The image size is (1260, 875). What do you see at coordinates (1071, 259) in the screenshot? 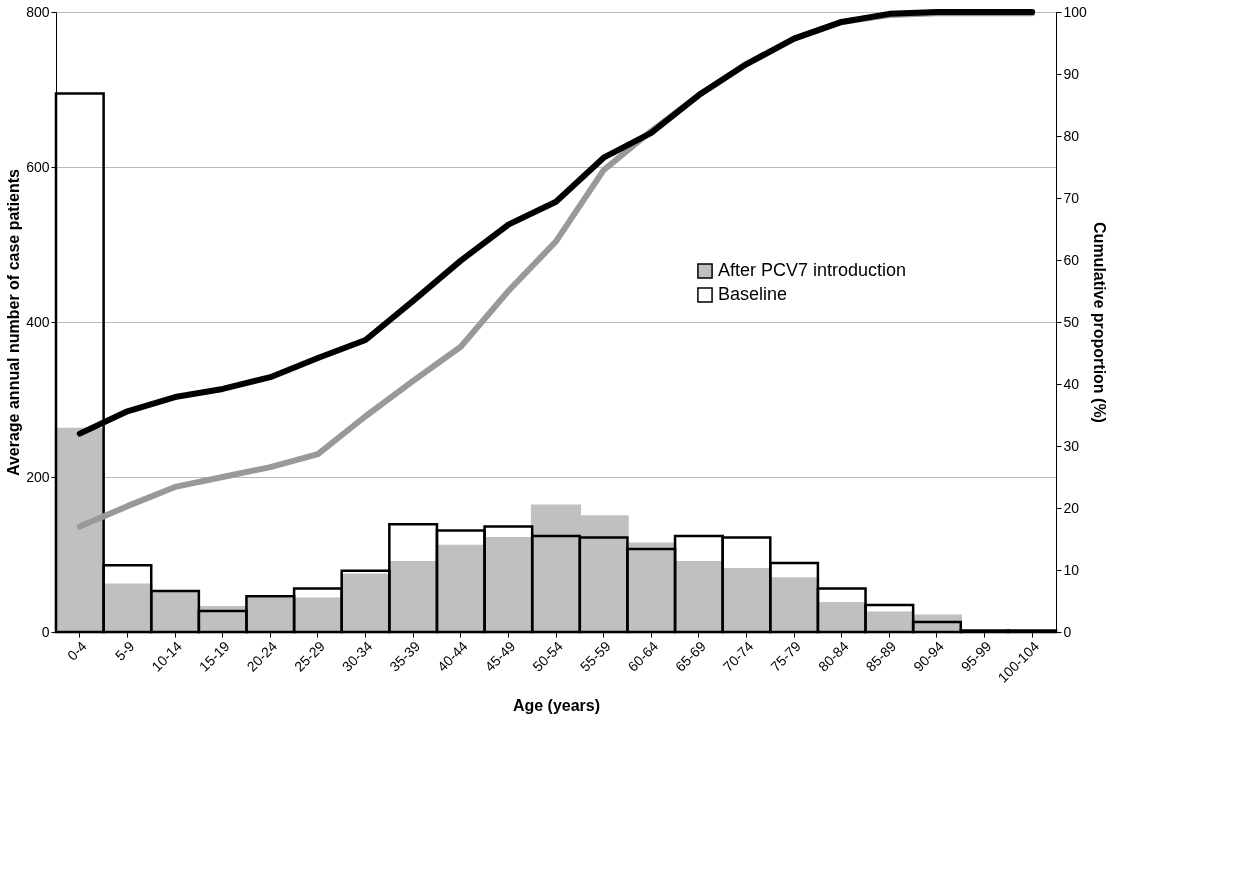
I see `y2-tick-label: 60` at bounding box center [1071, 259].